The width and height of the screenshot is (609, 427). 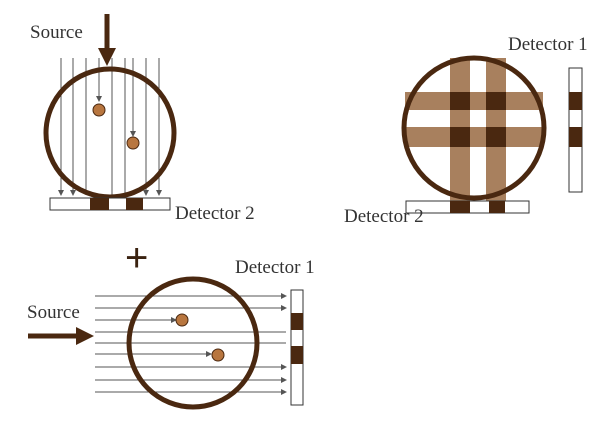 I want to click on detector-2-bar-right, so click(x=467, y=207).